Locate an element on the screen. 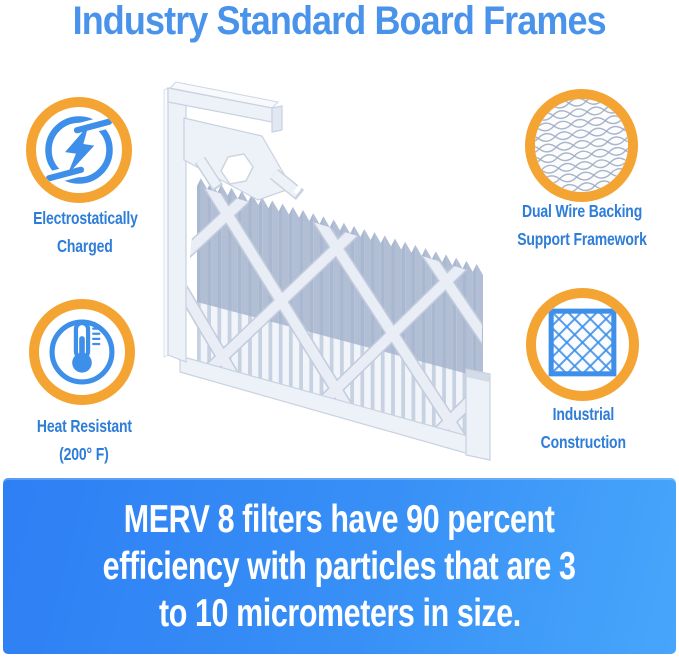  diamond-lattice-icon is located at coordinates (582, 342).